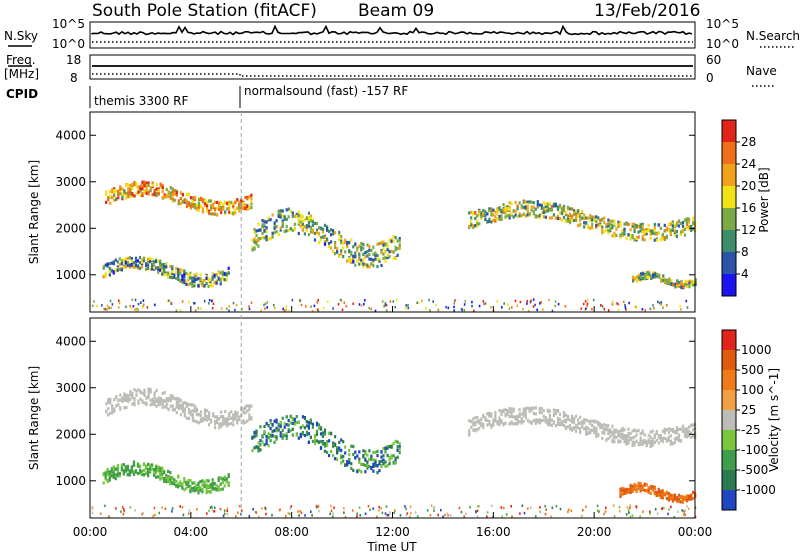 This screenshot has width=800, height=554. What do you see at coordinates (729, 440) in the screenshot?
I see `colorbar-swatch` at bounding box center [729, 440].